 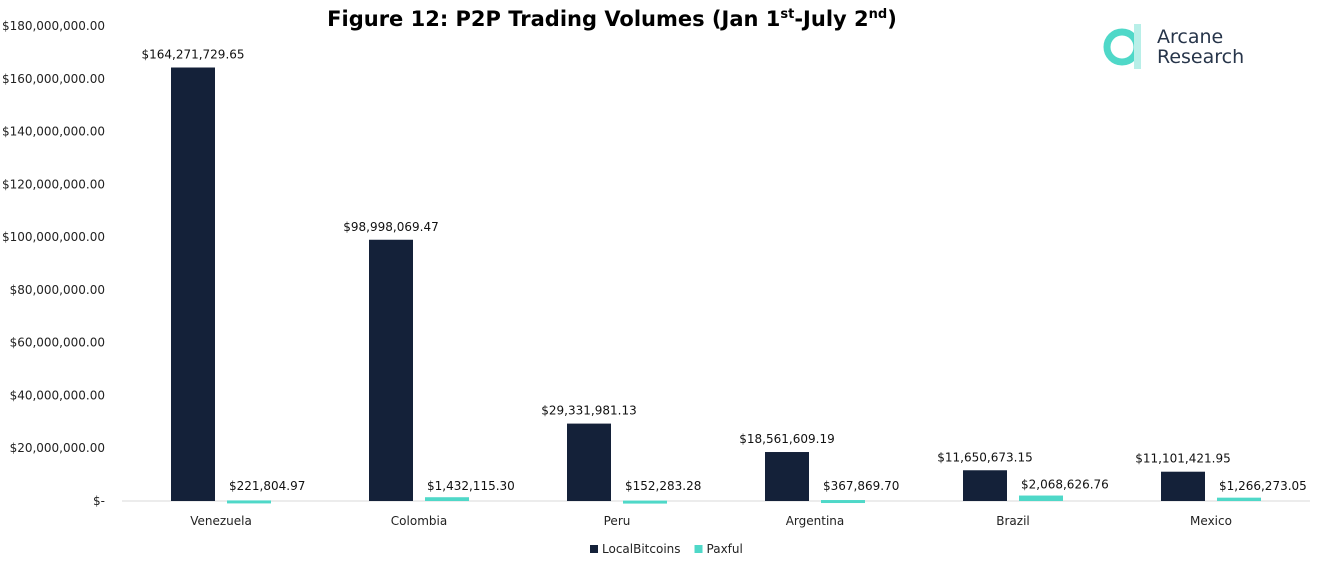 What do you see at coordinates (641, 549) in the screenshot?
I see `legend-label: LocalBitcoins` at bounding box center [641, 549].